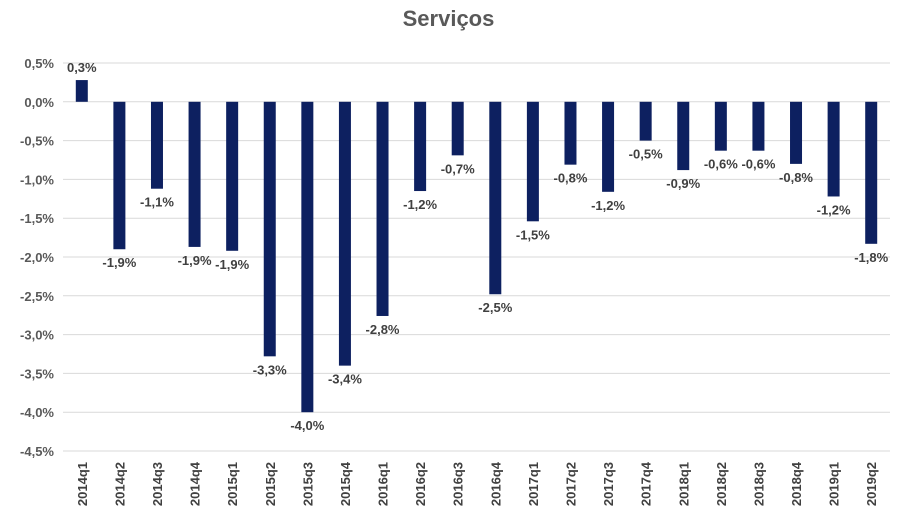  Describe the element at coordinates (495, 483) in the screenshot. I see `x-category-label: 2016q4` at that location.